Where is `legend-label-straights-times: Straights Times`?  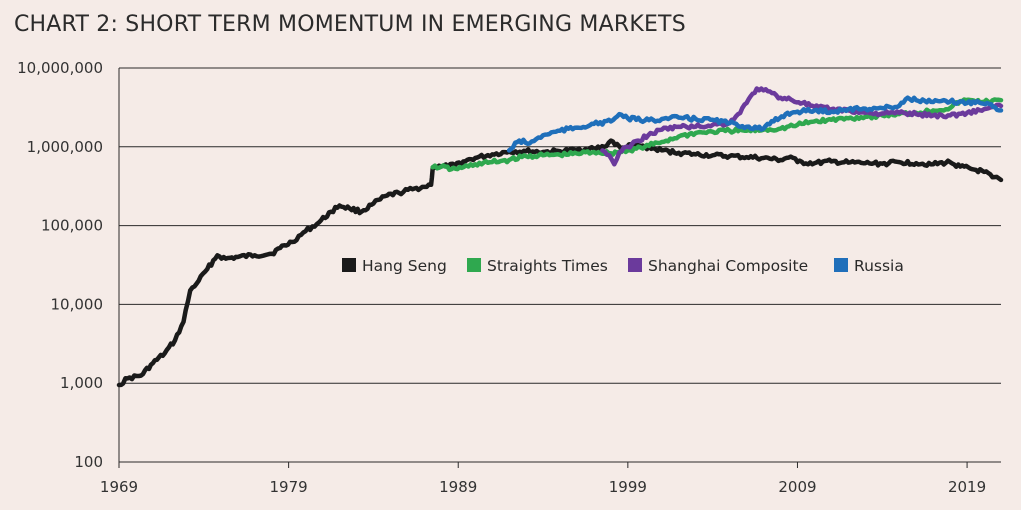 legend-label-straights-times: Straights Times is located at coordinates (547, 266).